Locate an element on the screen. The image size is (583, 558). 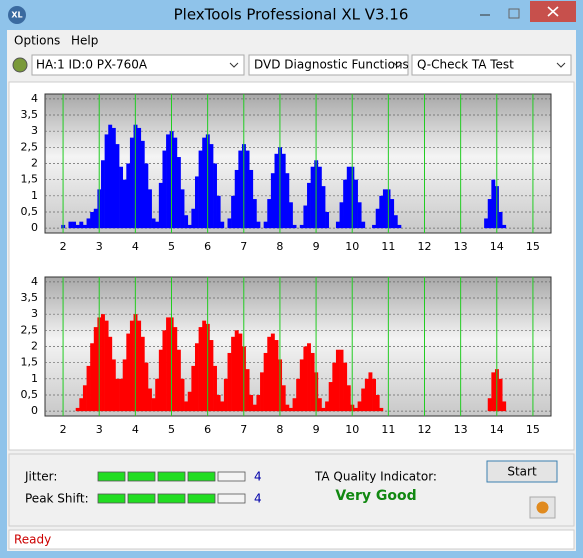
function-dropdown is located at coordinates (328, 65).